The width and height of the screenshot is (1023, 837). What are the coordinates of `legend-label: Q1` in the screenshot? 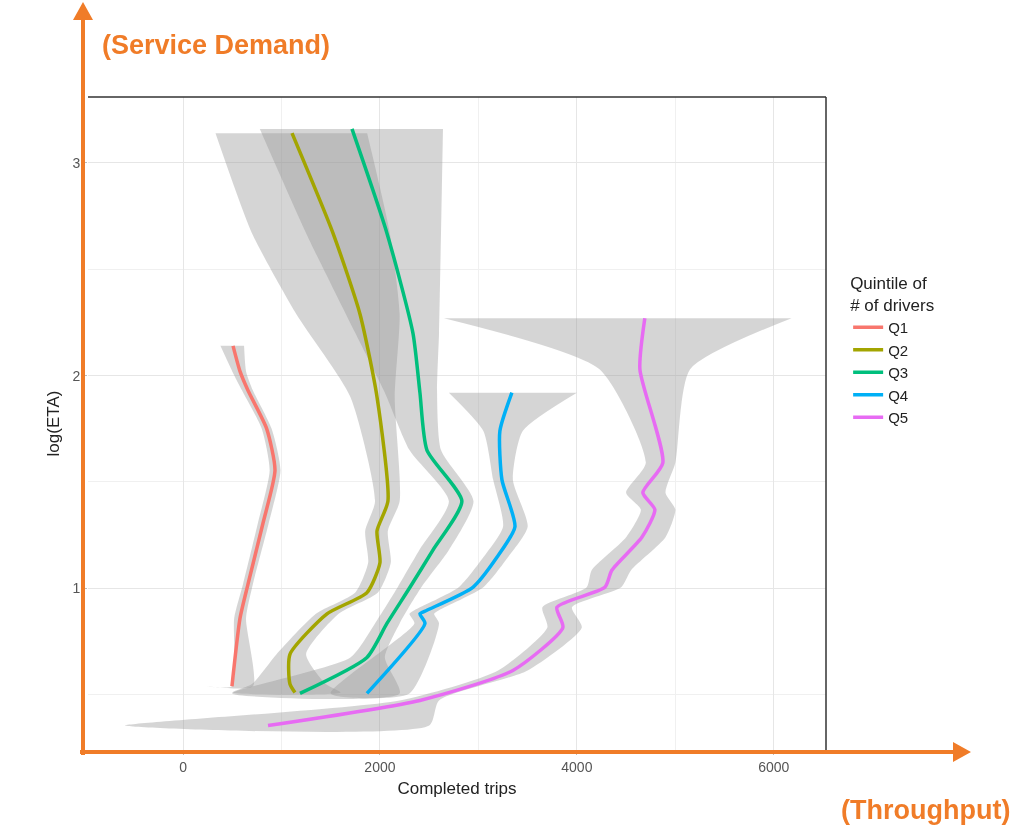 It's located at (898, 328).